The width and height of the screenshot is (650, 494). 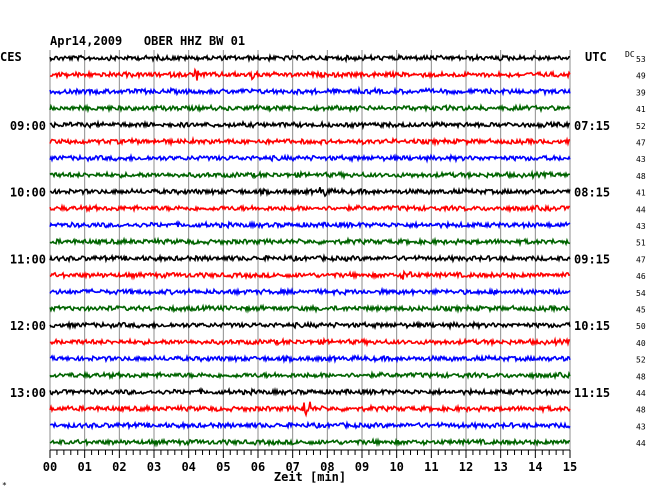 What do you see at coordinates (641, 326) in the screenshot?
I see `dc-offset-label: 50` at bounding box center [641, 326].